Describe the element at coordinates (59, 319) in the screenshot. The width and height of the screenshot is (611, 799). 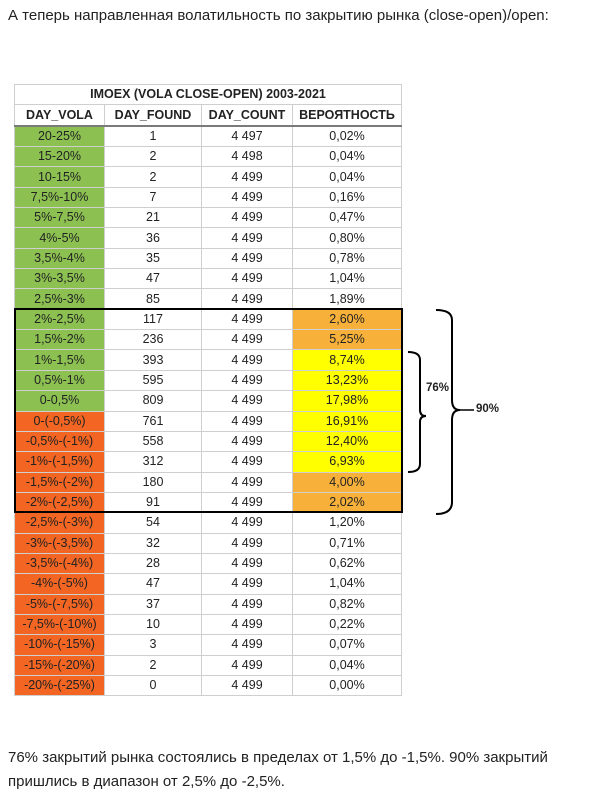
I see `cell-day-vola: 2%-2,5%` at that location.